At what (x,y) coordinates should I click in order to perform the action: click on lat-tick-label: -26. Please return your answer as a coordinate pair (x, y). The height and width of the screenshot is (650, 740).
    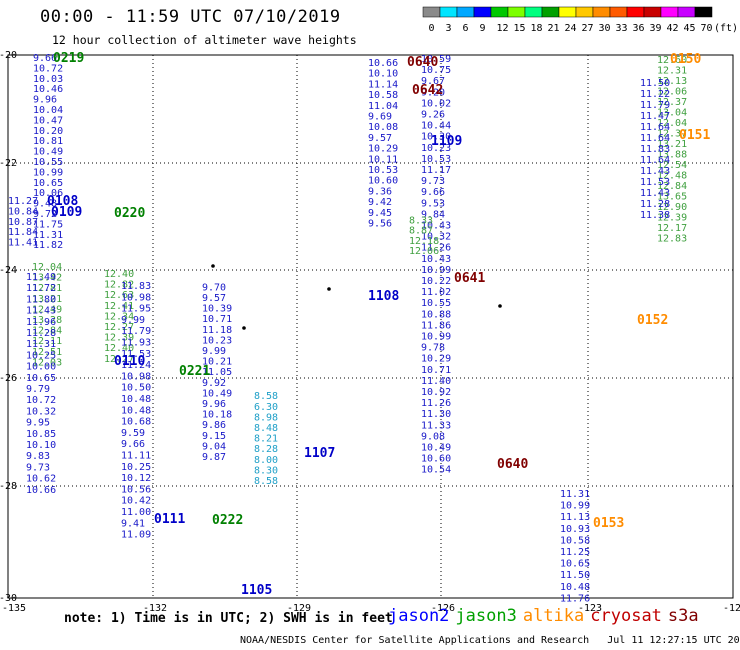
    Looking at the image, I should click on (8, 378).